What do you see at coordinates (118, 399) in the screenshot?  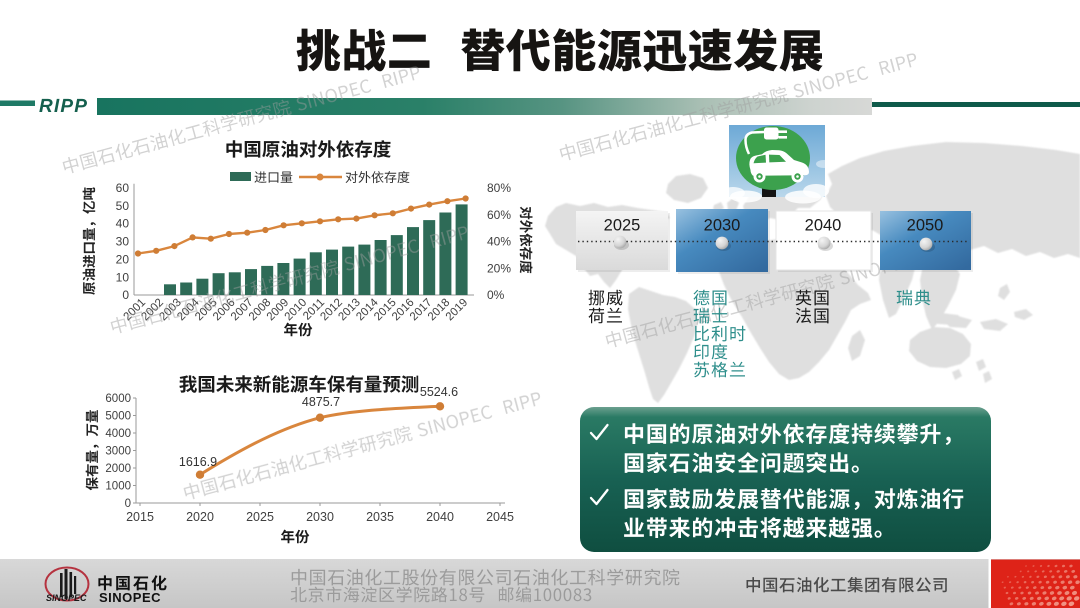 I see `svg-text: 6000` at bounding box center [118, 399].